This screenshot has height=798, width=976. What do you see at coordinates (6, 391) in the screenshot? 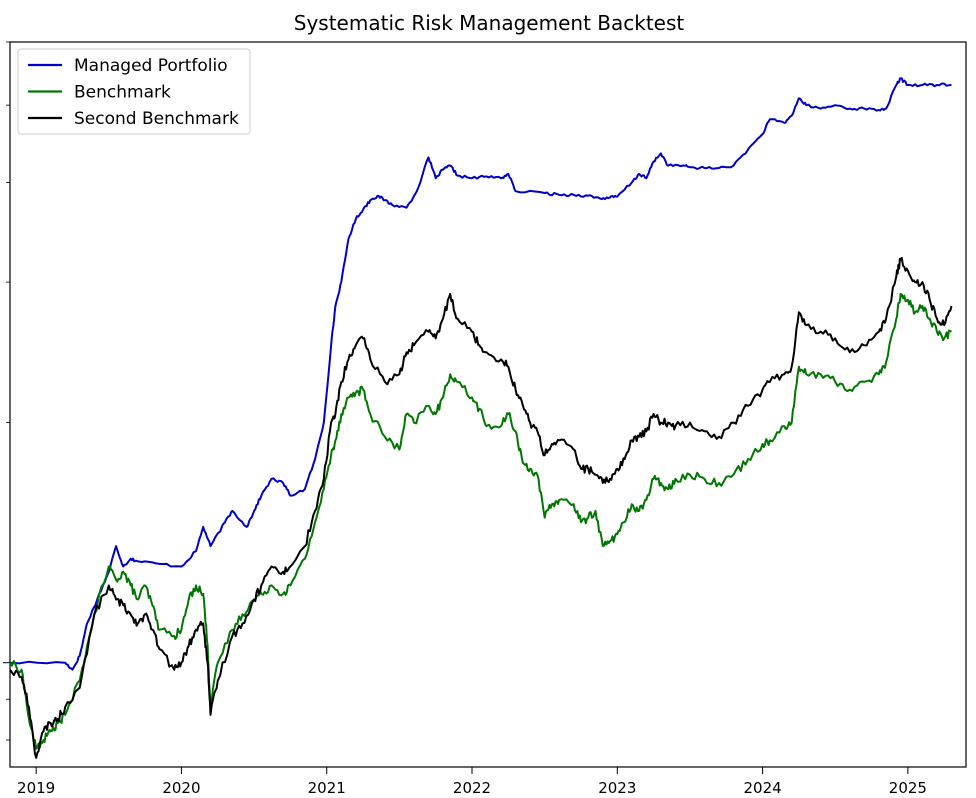
I see `y-axis-ticks` at bounding box center [6, 391].